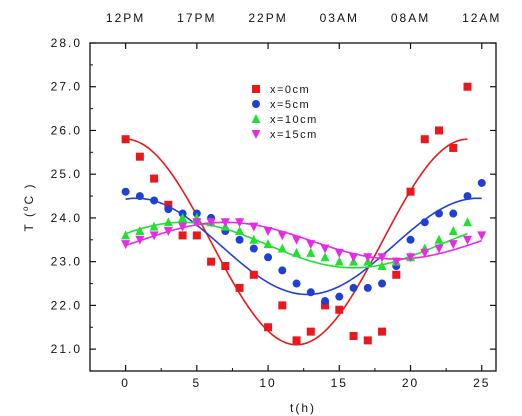  Describe the element at coordinates (294, 120) in the screenshot. I see `legend-label-x10cm: x=10cm` at that location.